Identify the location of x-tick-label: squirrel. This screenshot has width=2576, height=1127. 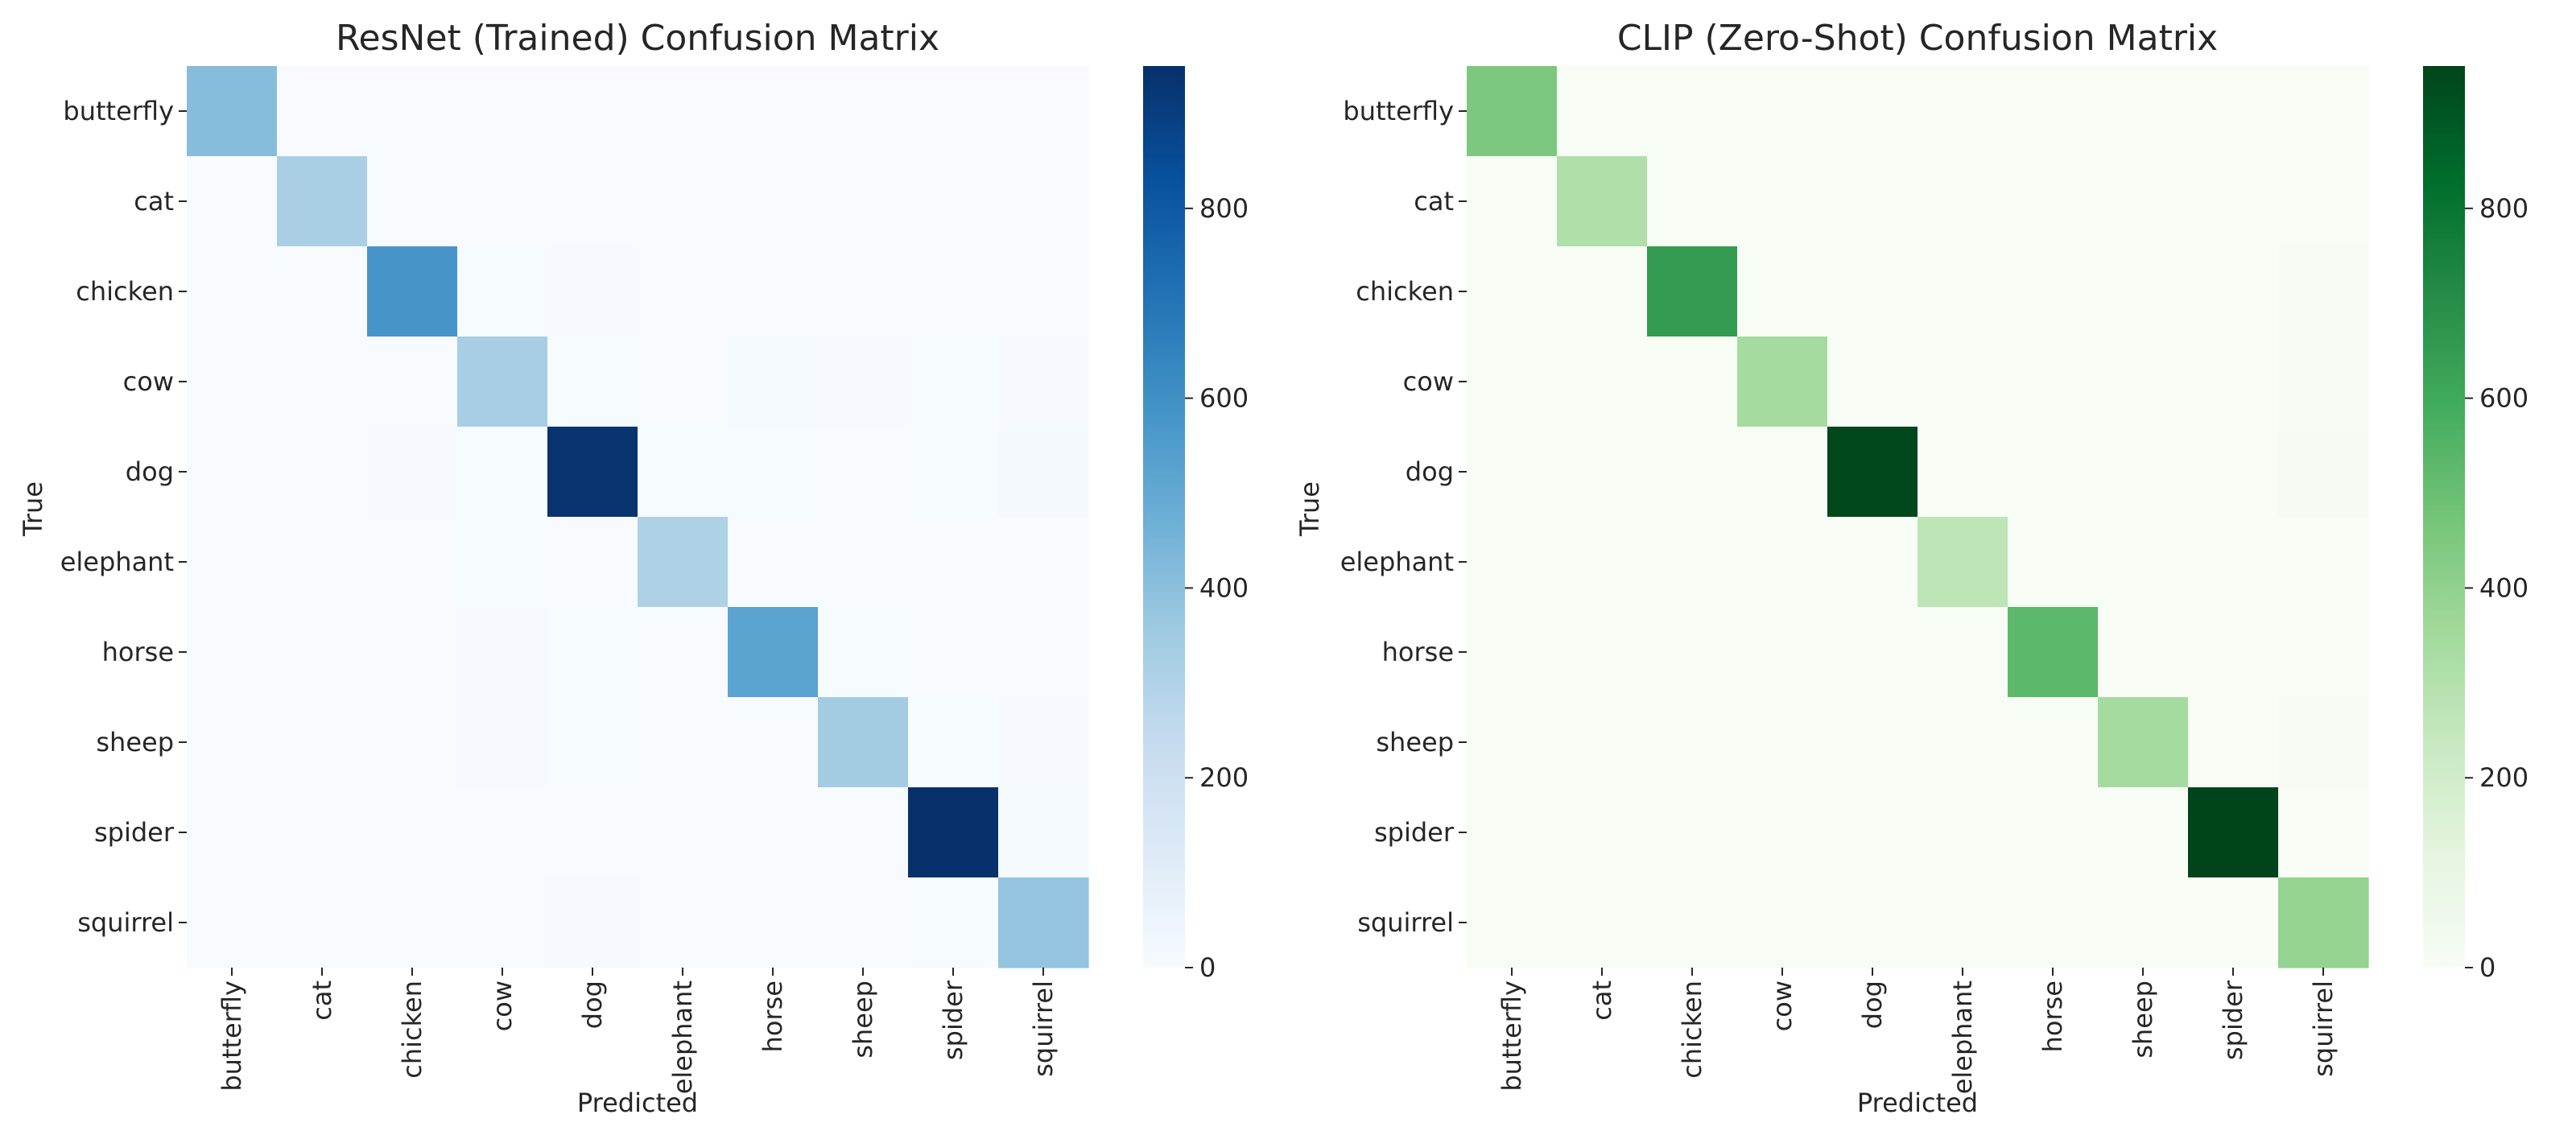
(1043, 1028).